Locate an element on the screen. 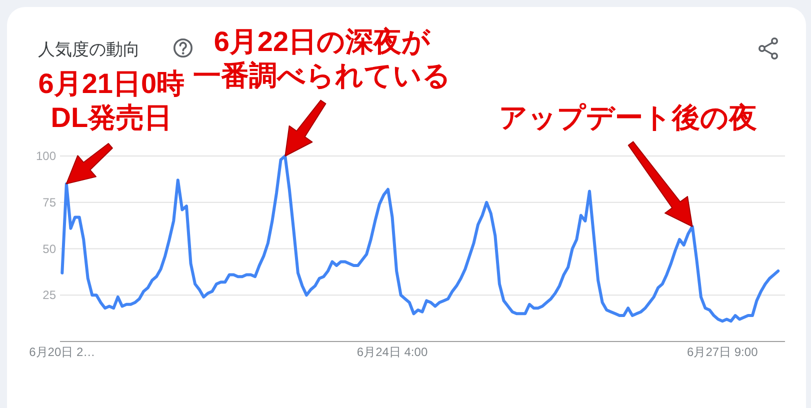 The width and height of the screenshot is (811, 408). annotation: 6月22日の深夜が一番調べられている is located at coordinates (322, 58).